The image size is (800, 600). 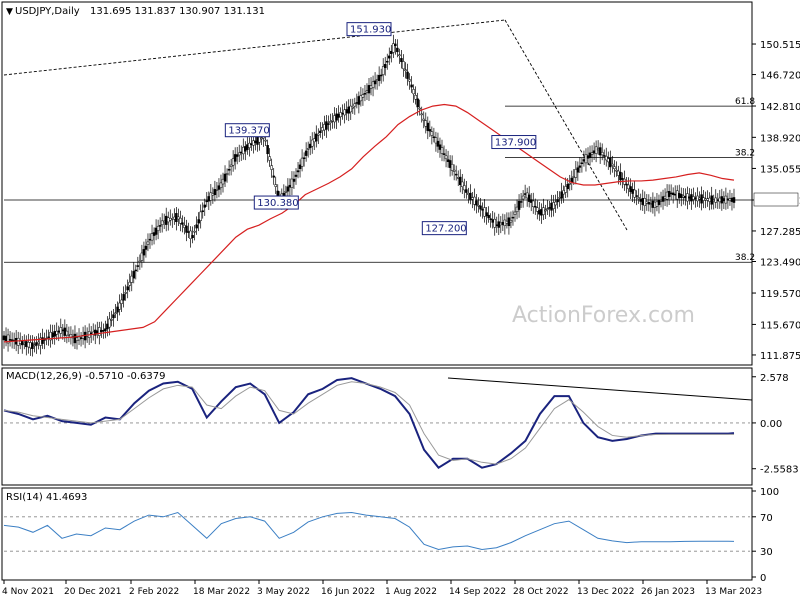 What do you see at coordinates (566, 125) in the screenshot?
I see `dashed-trendline-down` at bounding box center [566, 125].